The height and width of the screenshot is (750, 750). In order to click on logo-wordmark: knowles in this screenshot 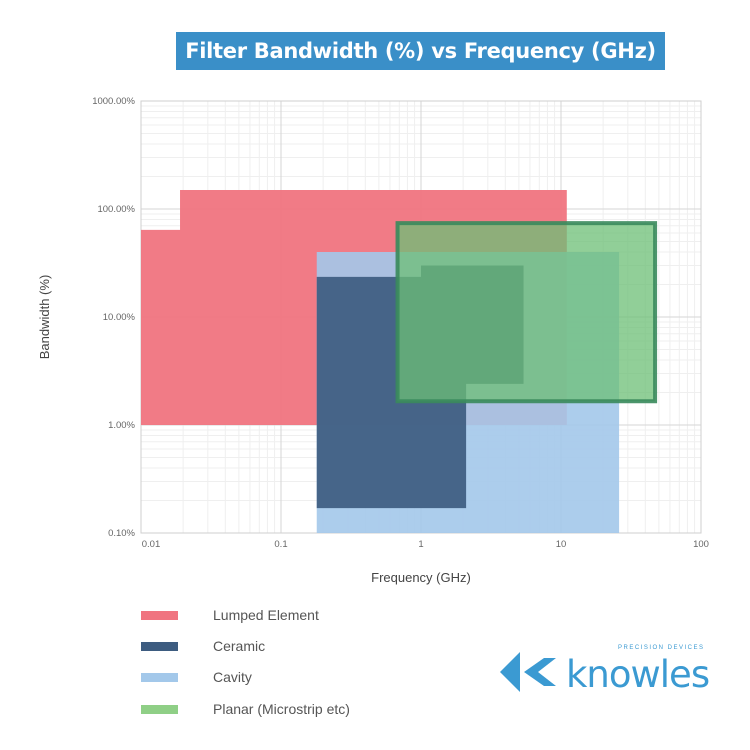, I will do `click(638, 674)`.